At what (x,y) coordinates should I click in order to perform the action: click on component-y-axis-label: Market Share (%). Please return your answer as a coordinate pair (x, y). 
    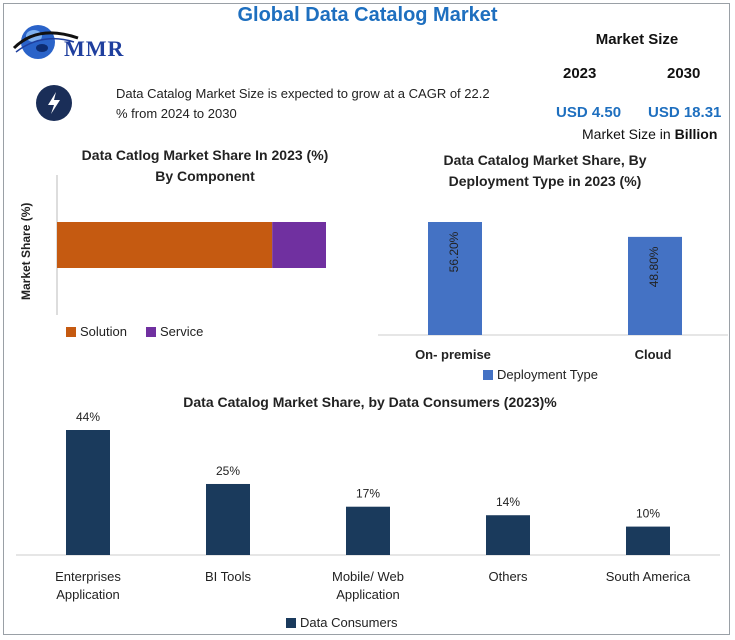
    Looking at the image, I should click on (26, 251).